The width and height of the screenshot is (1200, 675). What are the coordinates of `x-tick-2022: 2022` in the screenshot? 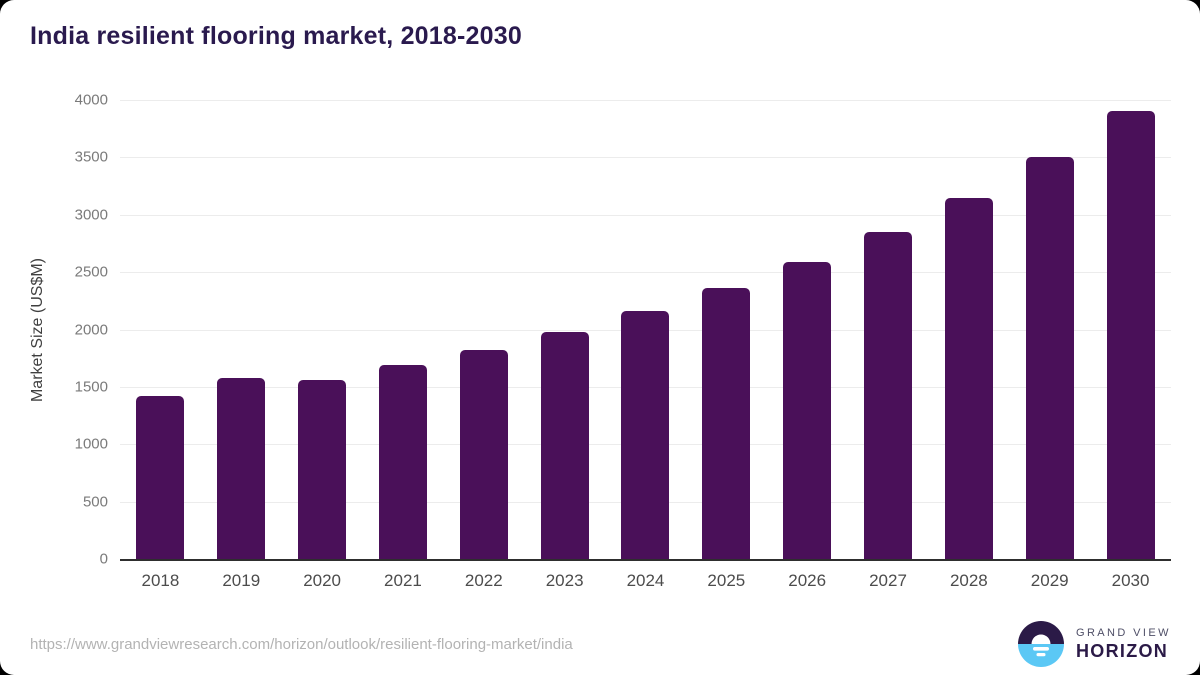 It's located at (483, 580).